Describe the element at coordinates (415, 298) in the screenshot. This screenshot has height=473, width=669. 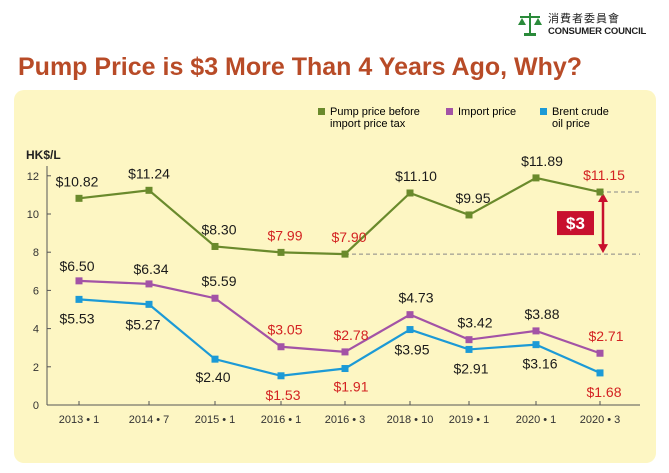
I see `data-label-import: $4.73` at that location.